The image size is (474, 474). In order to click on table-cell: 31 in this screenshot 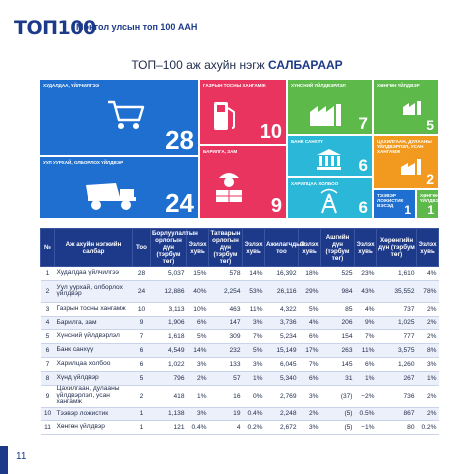, I will do `click(337, 378)`.